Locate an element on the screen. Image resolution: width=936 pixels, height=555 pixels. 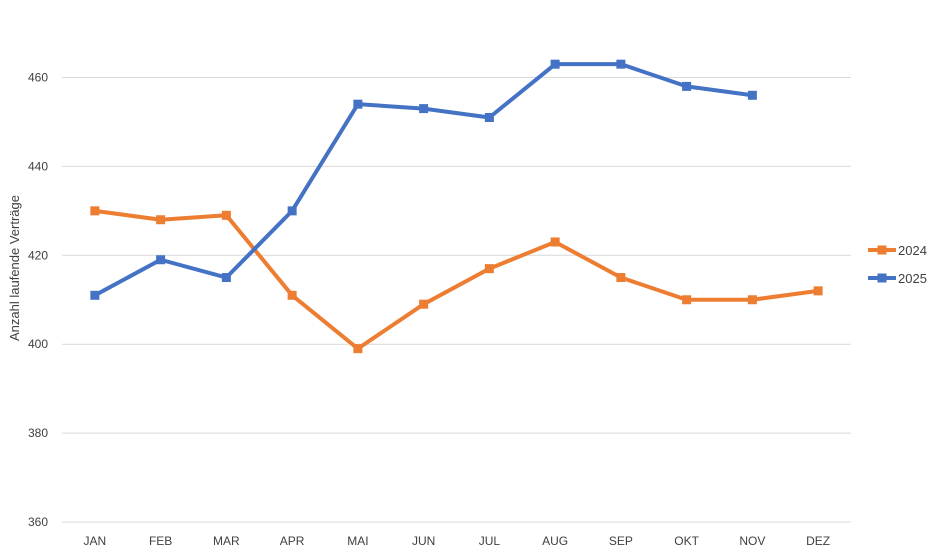
x-tick-label: SEP is located at coordinates (621, 541).